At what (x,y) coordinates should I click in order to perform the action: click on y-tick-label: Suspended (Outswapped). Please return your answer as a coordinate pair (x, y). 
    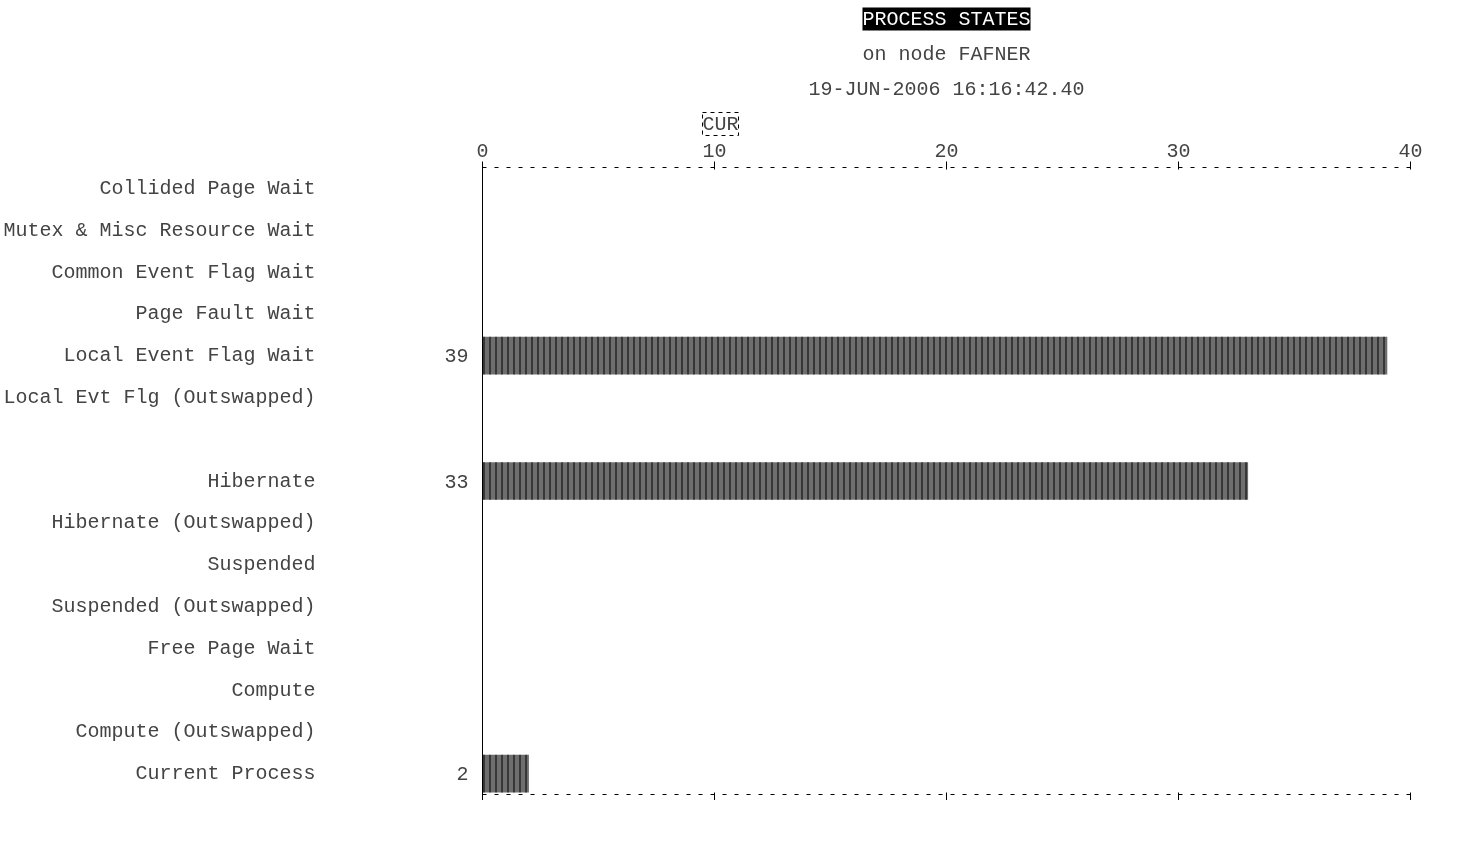
    Looking at the image, I should click on (183, 606).